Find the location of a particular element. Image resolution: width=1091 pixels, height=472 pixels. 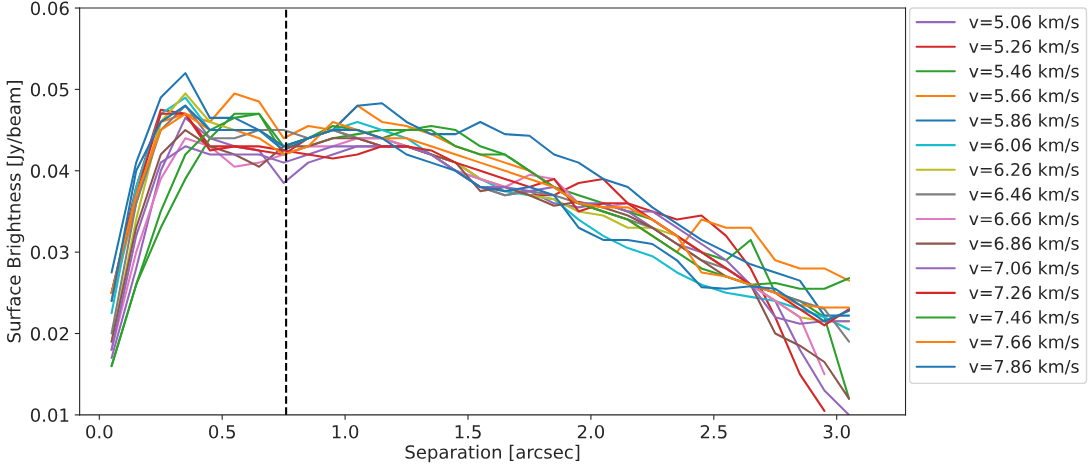

y-tick-label: 0.06 is located at coordinates (49, 8).